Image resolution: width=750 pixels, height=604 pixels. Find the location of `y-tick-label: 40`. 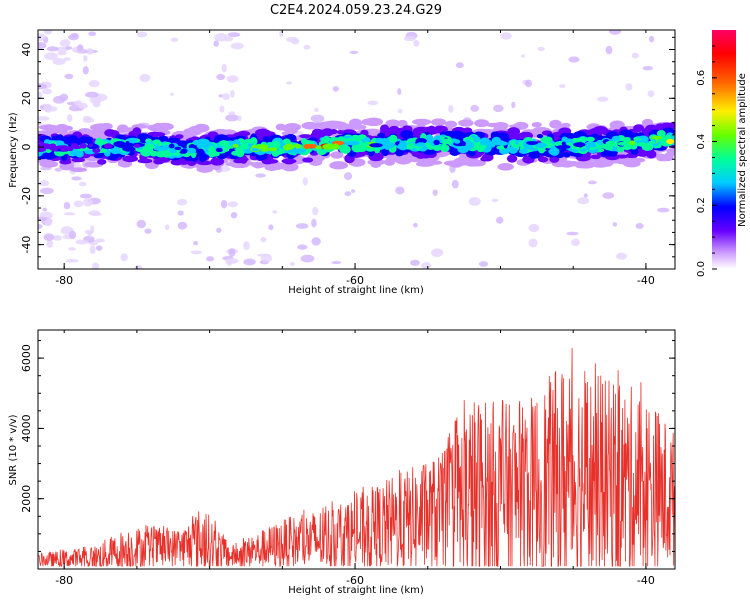

y-tick-label: 40 is located at coordinates (26, 50).